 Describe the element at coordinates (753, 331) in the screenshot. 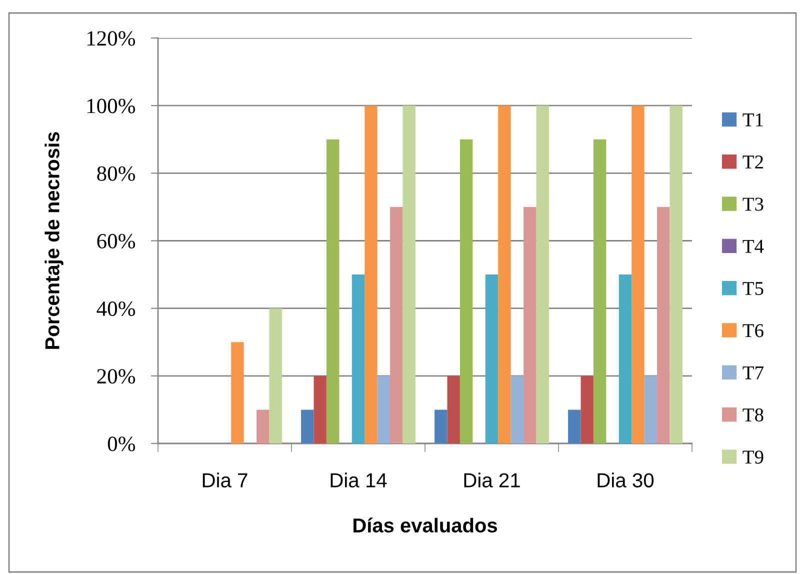

I see `legend-label: T6` at that location.